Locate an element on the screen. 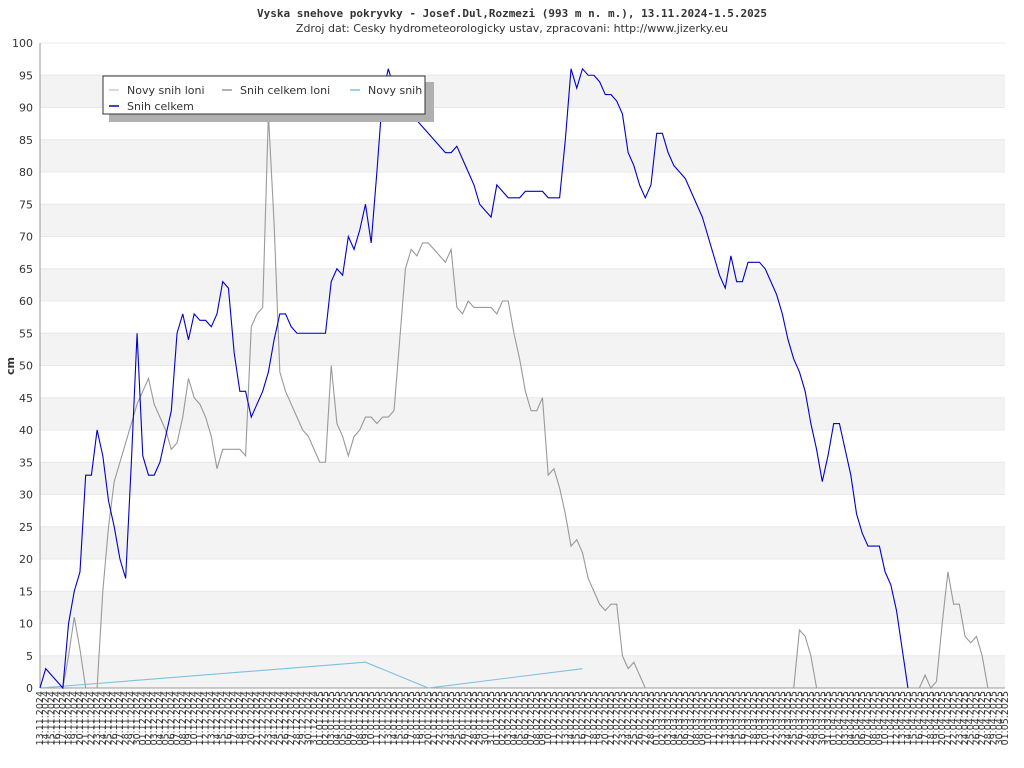 The width and height of the screenshot is (1024, 768). x-tick-label: 25.12.2024 is located at coordinates (280, 718).